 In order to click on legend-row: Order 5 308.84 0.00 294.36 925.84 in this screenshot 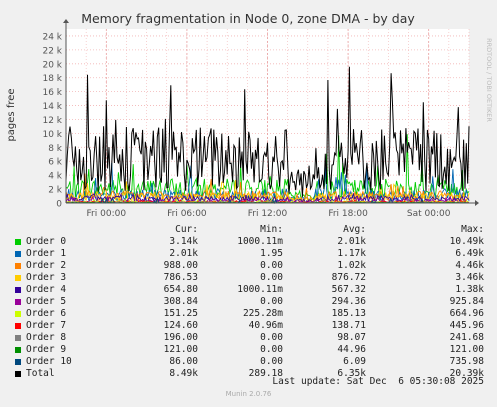, I will do `click(248, 302)`.